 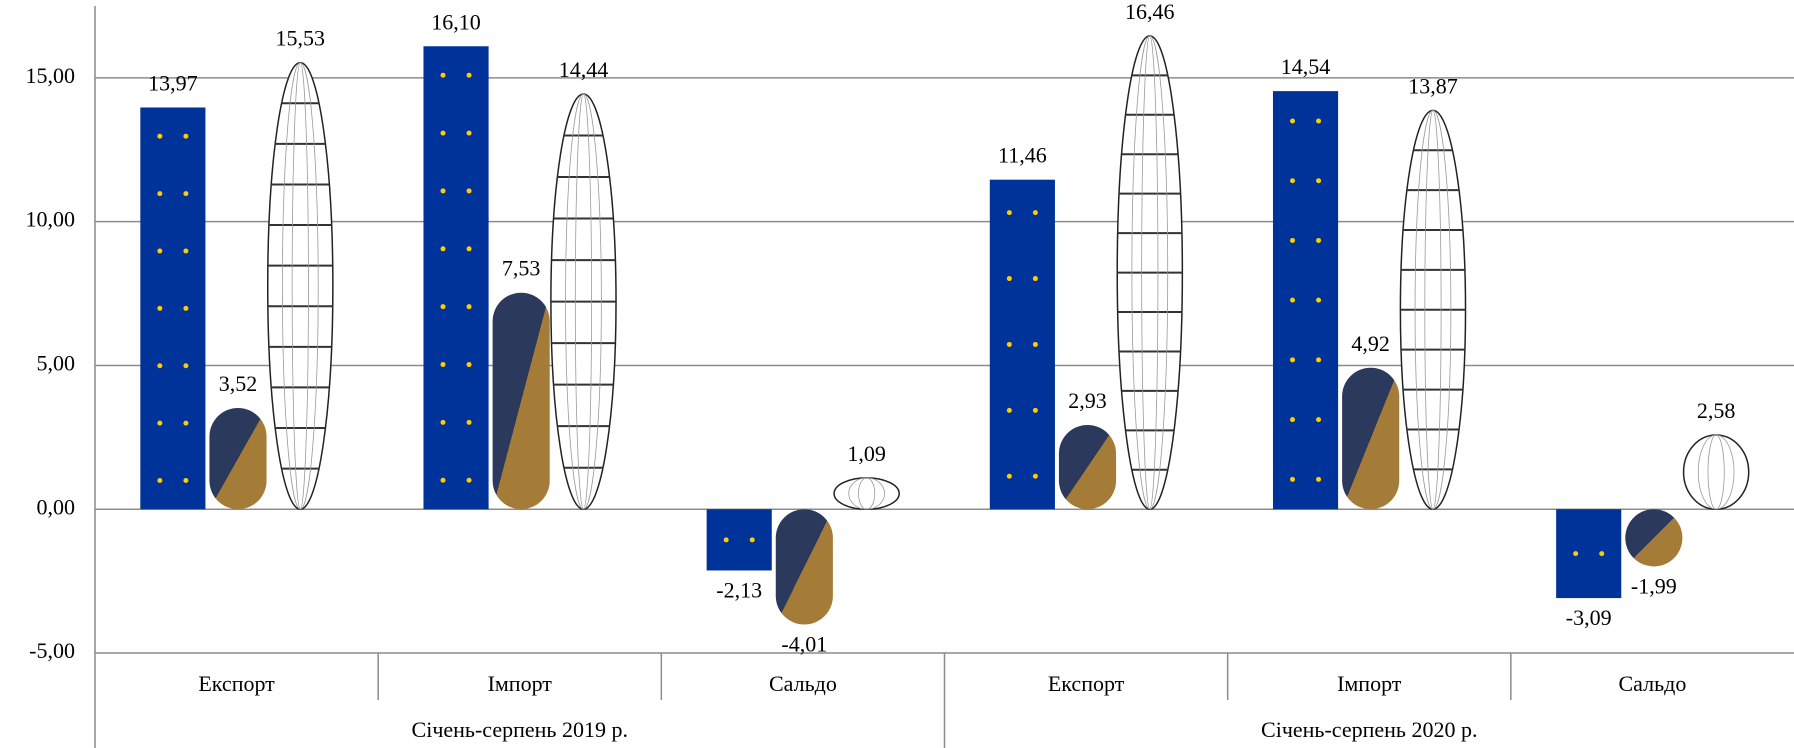 I want to click on value-label: 4,92, so click(x=1370, y=343).